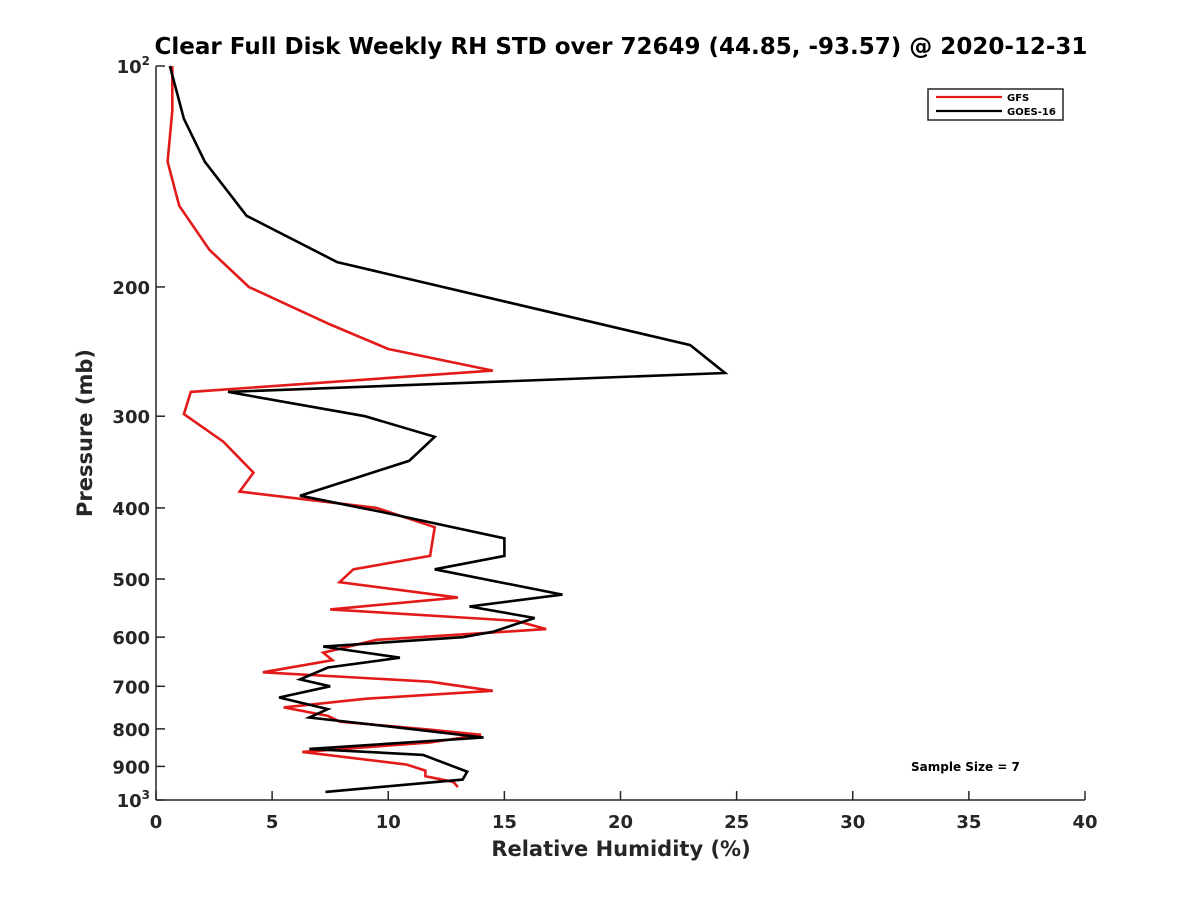 This screenshot has width=1200, height=900. I want to click on legend-label-gfs: GFS, so click(1018, 98).